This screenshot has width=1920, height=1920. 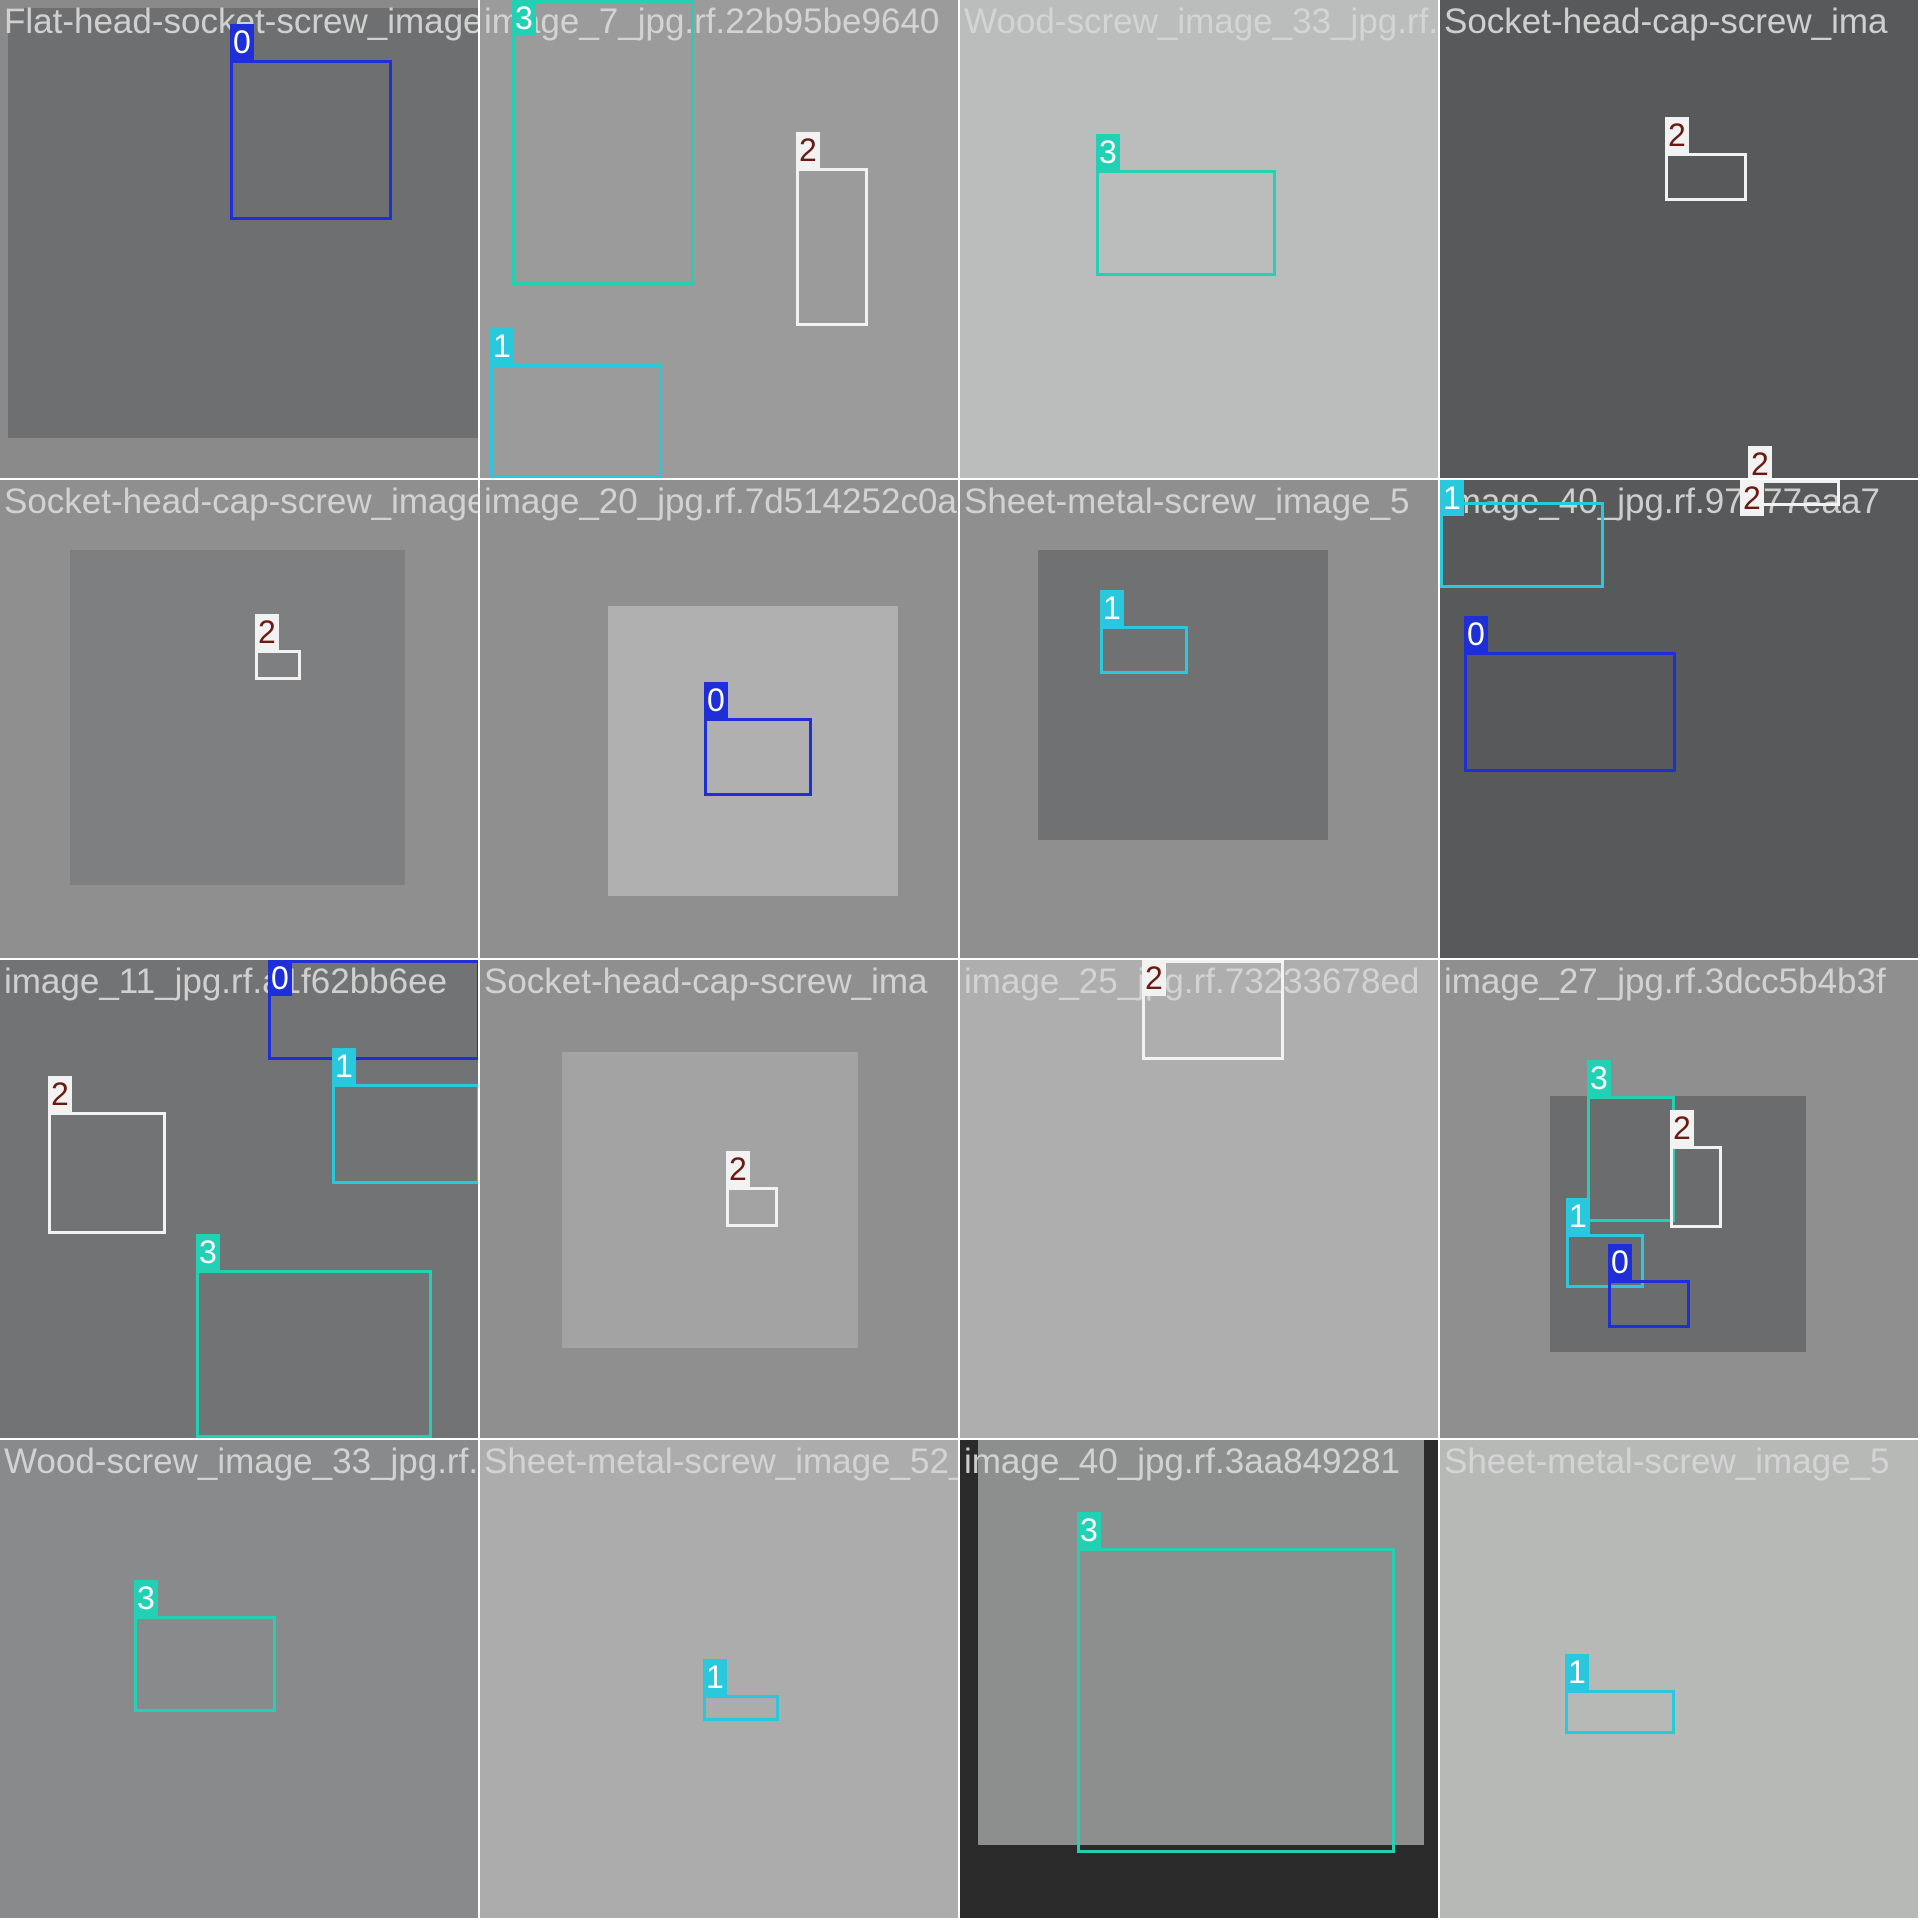 I want to click on tile-filename: image_27_jpg.rf.3dcc5b4b3f, so click(x=1665, y=981).